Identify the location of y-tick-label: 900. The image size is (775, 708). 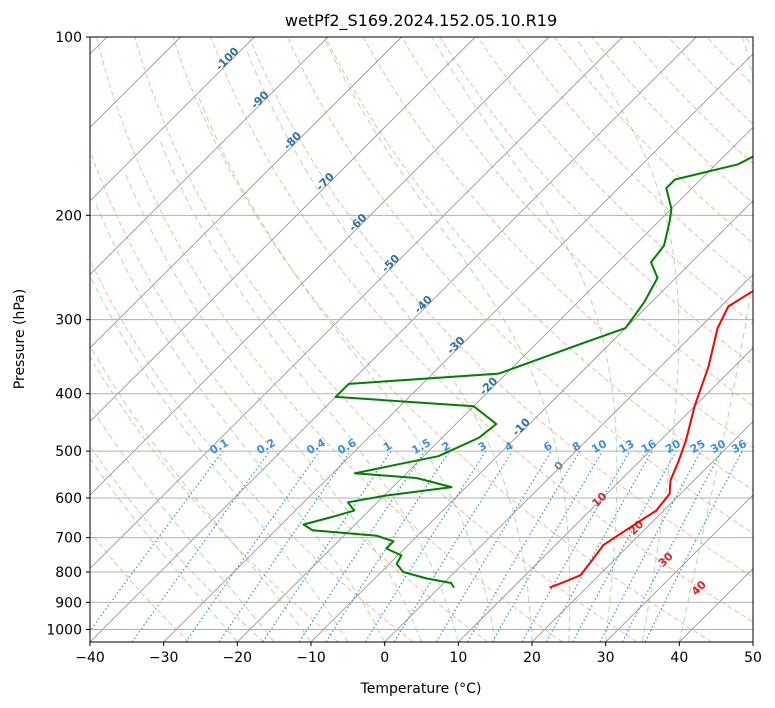
(68, 603).